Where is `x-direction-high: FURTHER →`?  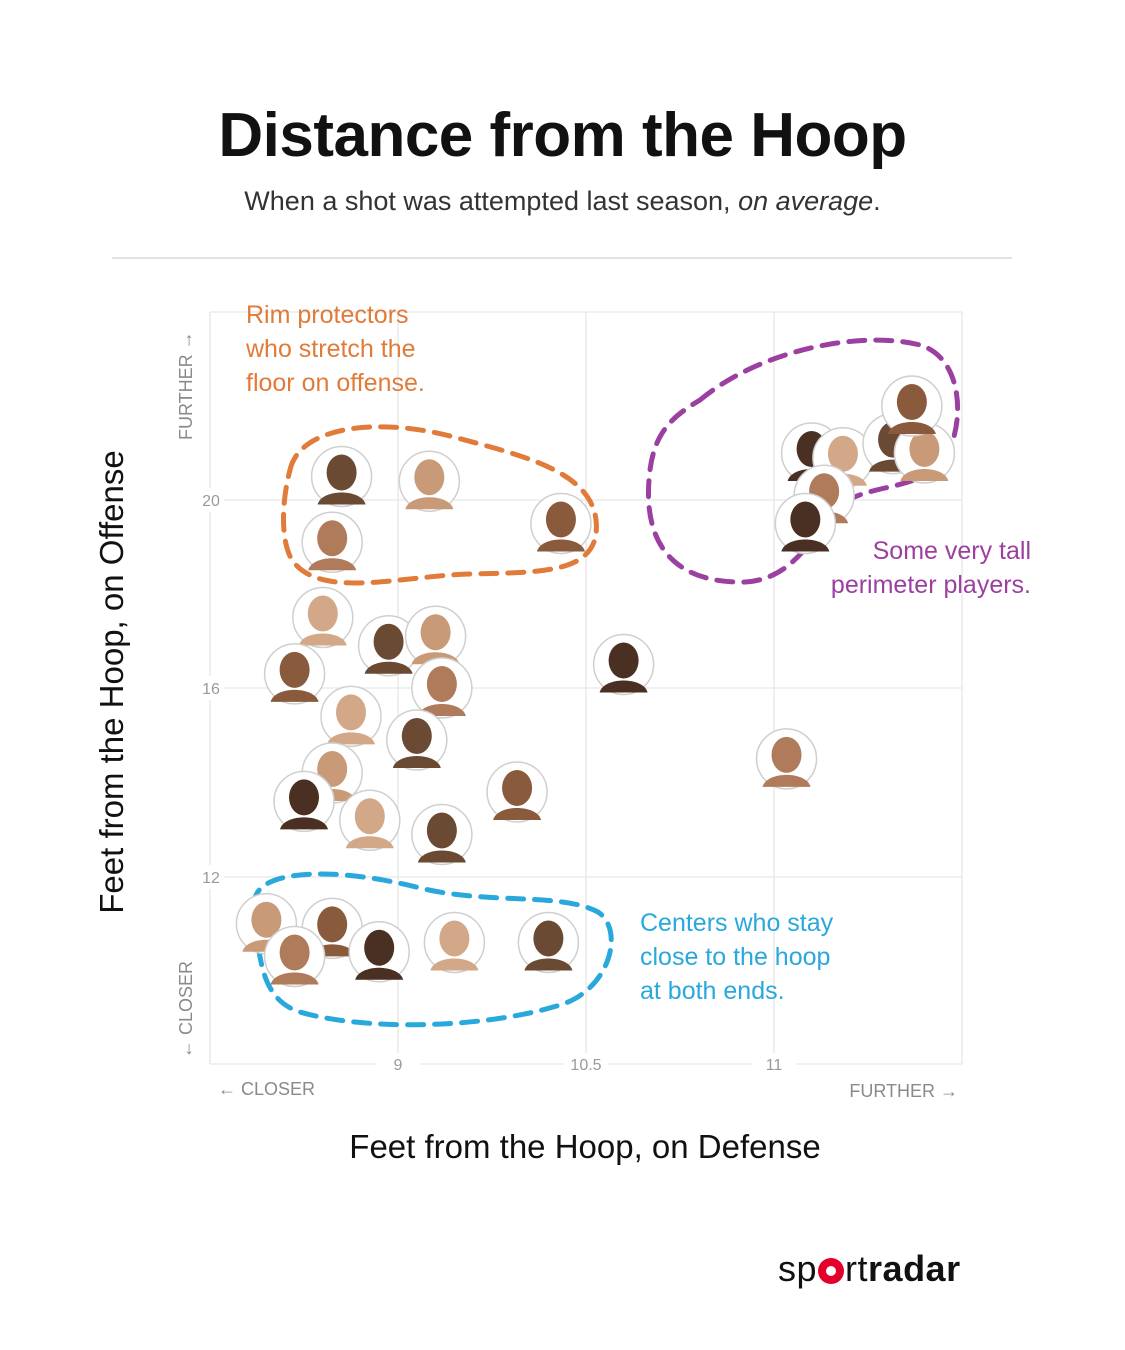 x-direction-high: FURTHER → is located at coordinates (903, 1091).